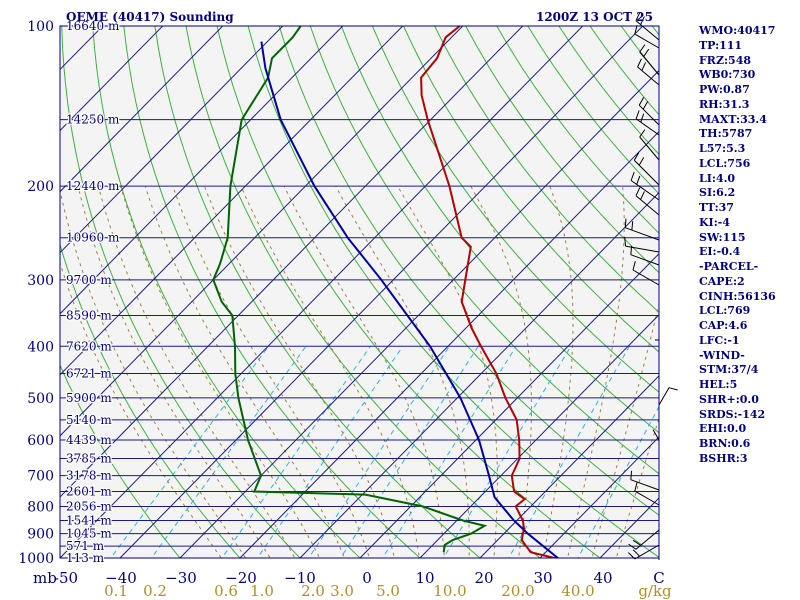  I want to click on panel-item: BRN:0.6, so click(725, 443).